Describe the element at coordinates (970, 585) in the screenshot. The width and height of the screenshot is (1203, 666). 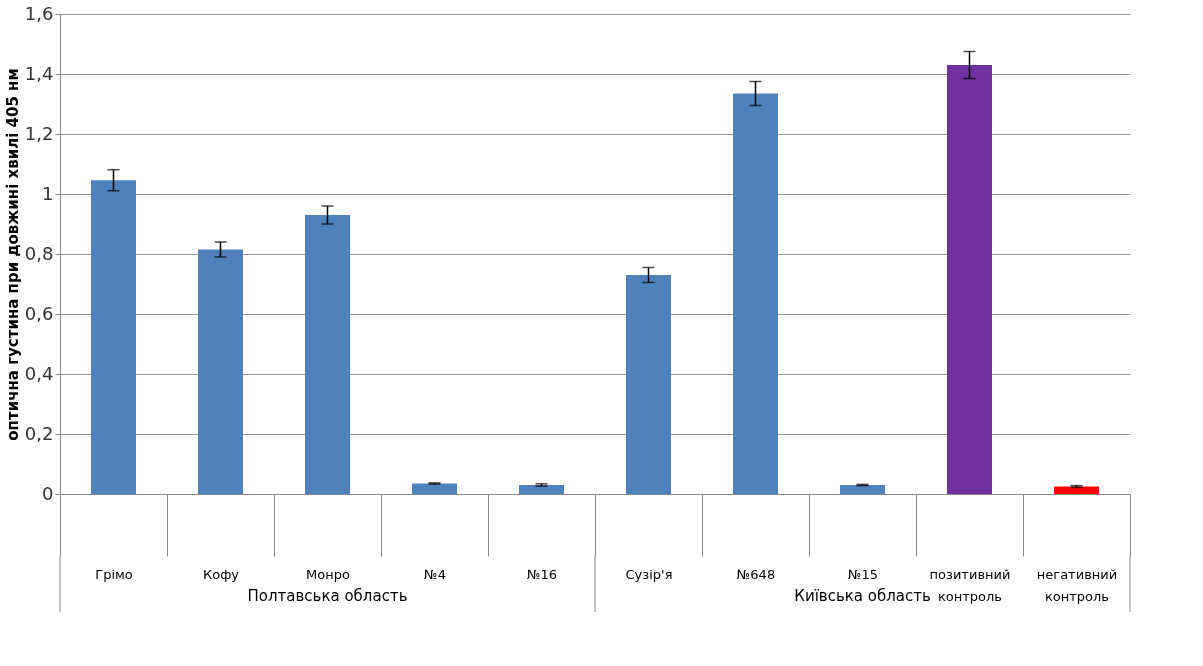
I see `x-tick-label: позитивний контроль` at that location.